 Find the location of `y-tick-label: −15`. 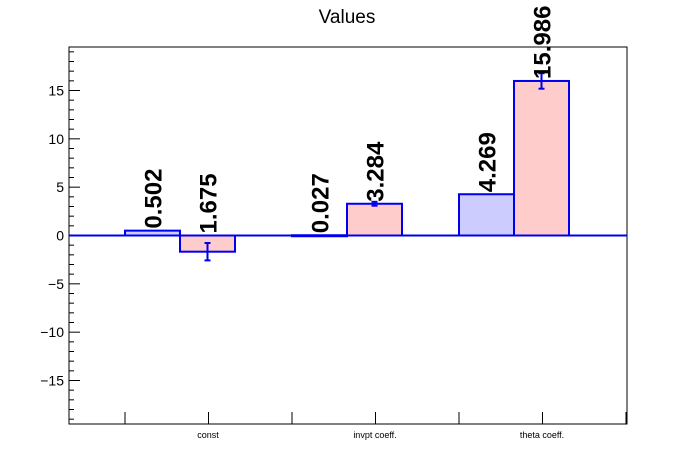

y-tick-label: −15 is located at coordinates (52, 381).